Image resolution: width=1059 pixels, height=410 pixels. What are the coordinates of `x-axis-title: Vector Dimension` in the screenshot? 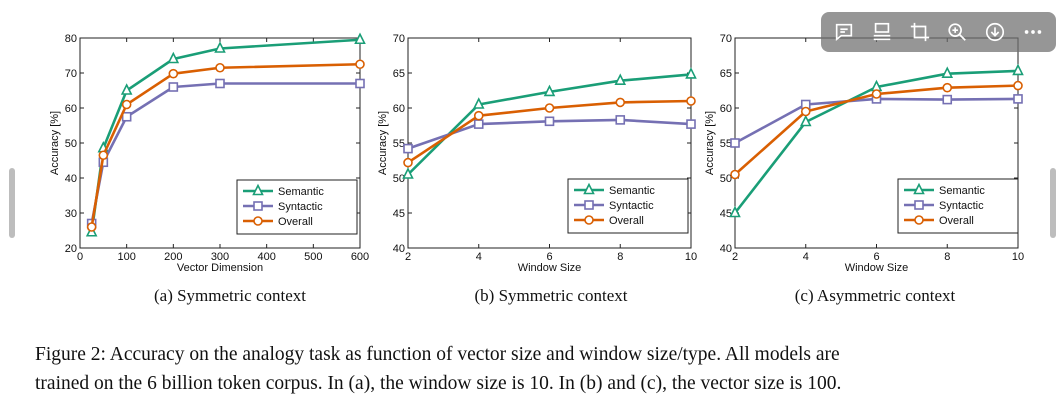 It's located at (220, 268).